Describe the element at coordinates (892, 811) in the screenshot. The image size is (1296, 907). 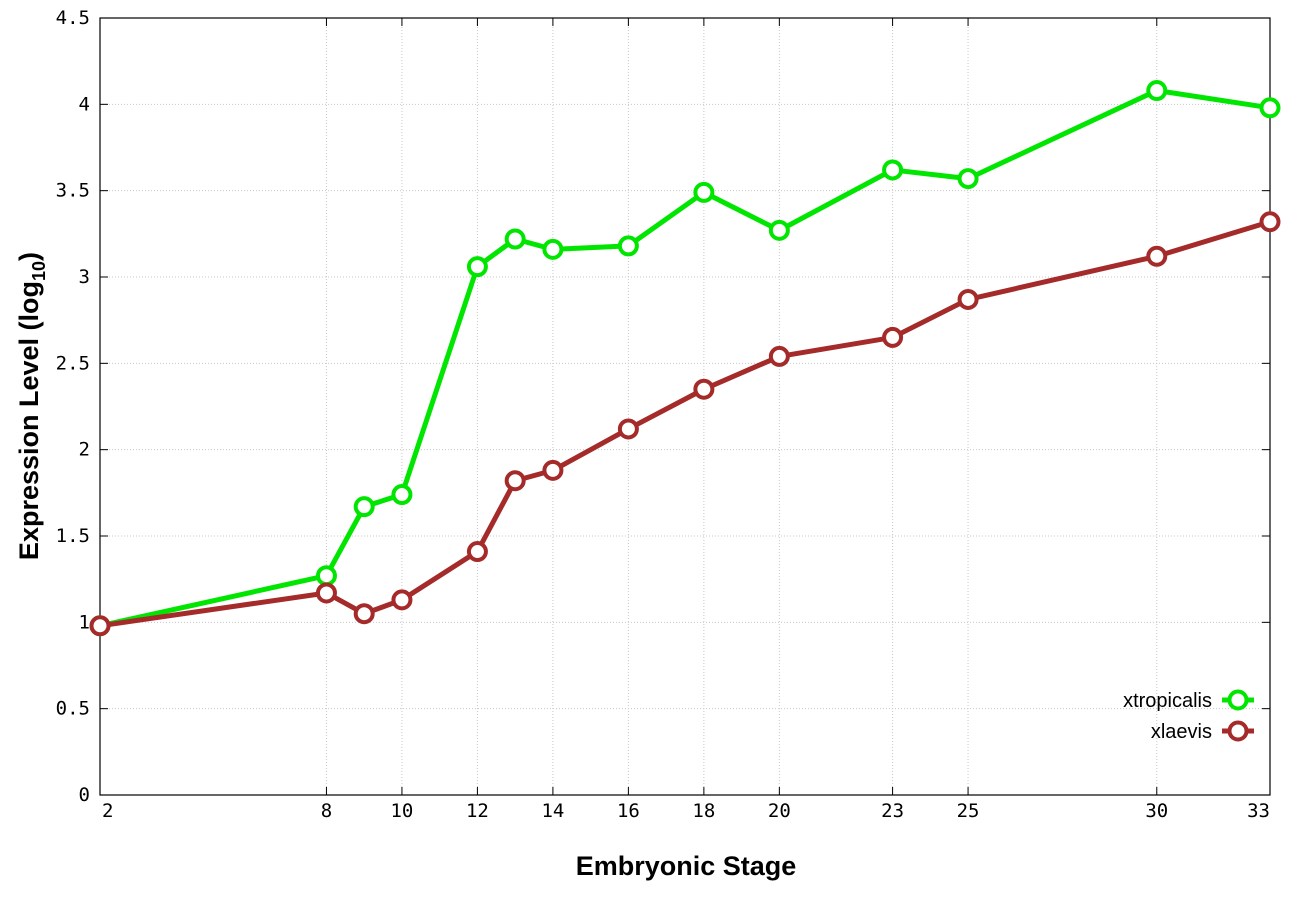
I see `x-tick-label: 23` at that location.